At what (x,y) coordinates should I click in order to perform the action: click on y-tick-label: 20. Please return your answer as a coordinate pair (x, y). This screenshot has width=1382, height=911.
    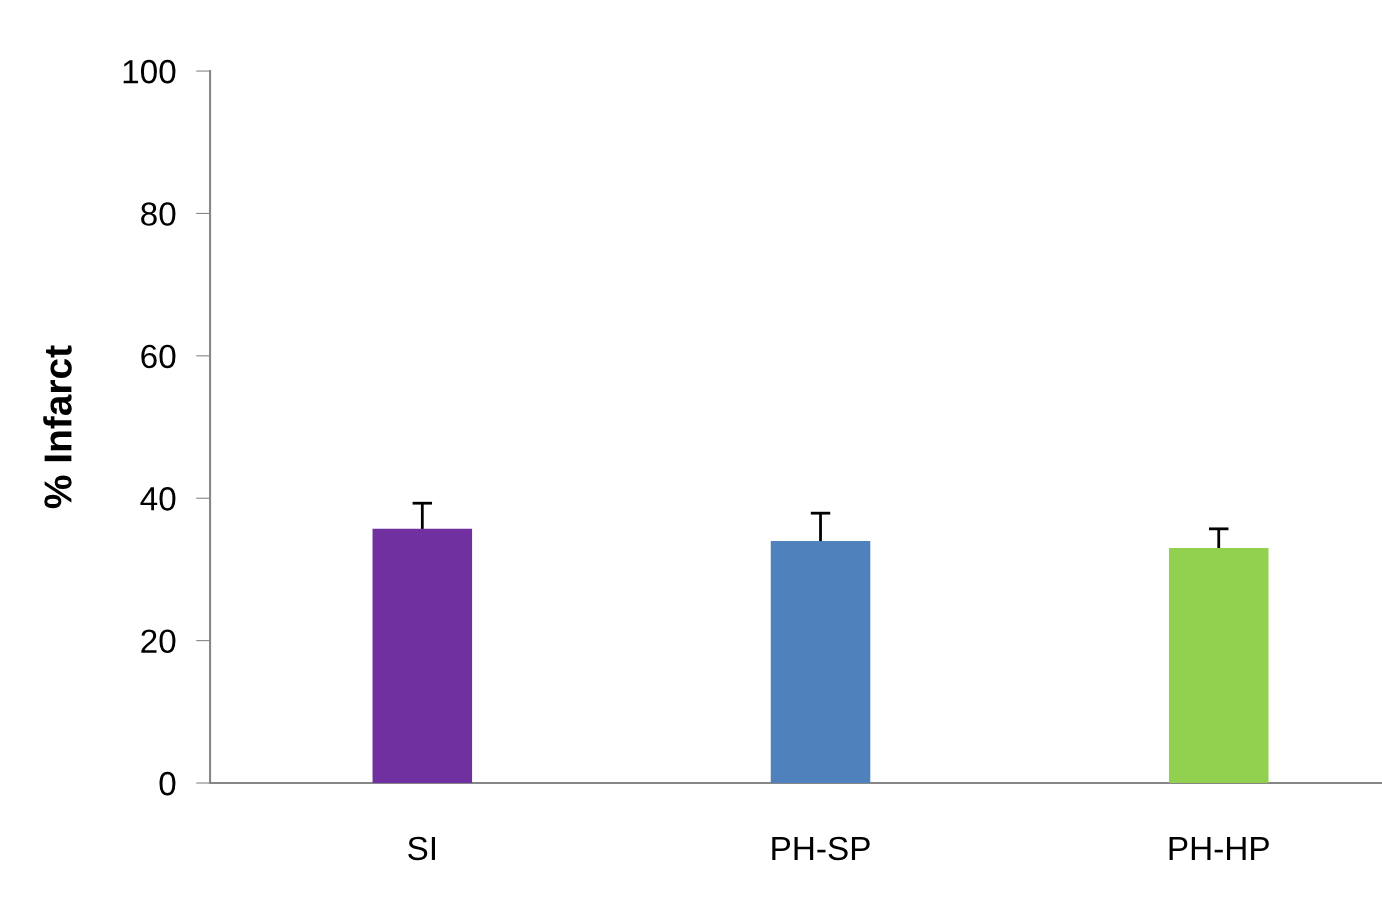
    Looking at the image, I should click on (158, 641).